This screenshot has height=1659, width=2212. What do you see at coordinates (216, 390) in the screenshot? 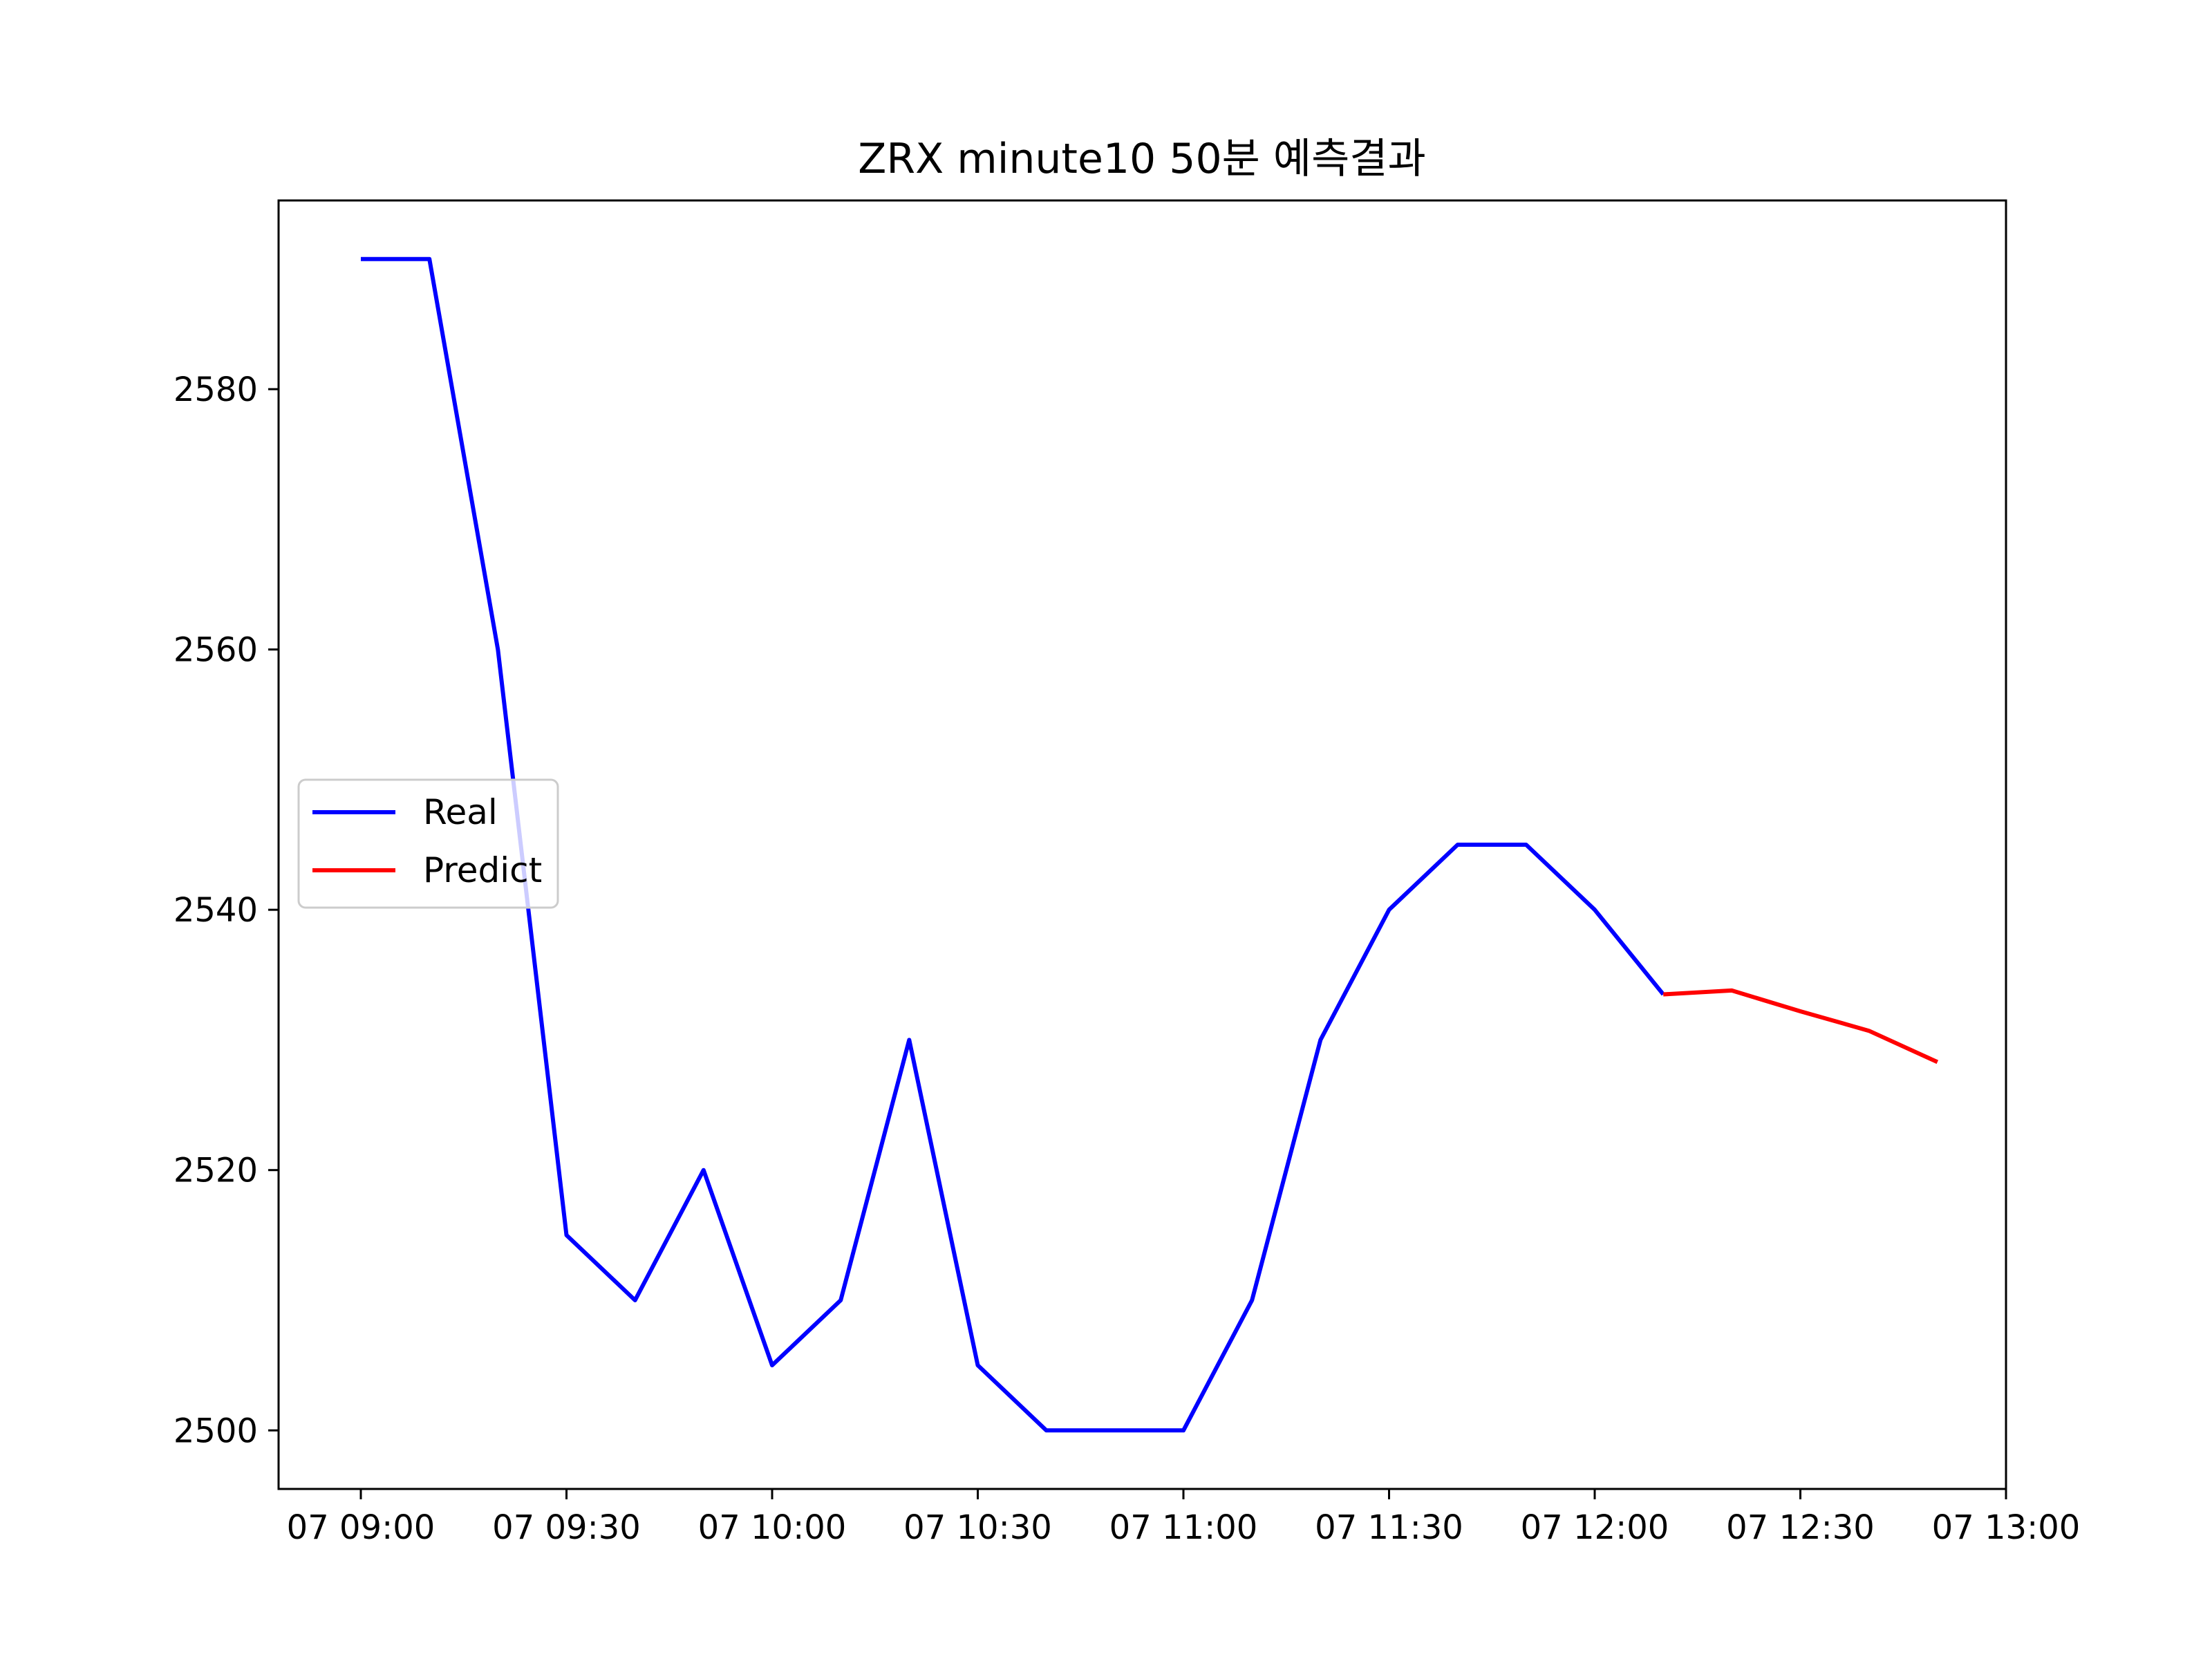
I see `y-tick-label: 2580` at bounding box center [216, 390].